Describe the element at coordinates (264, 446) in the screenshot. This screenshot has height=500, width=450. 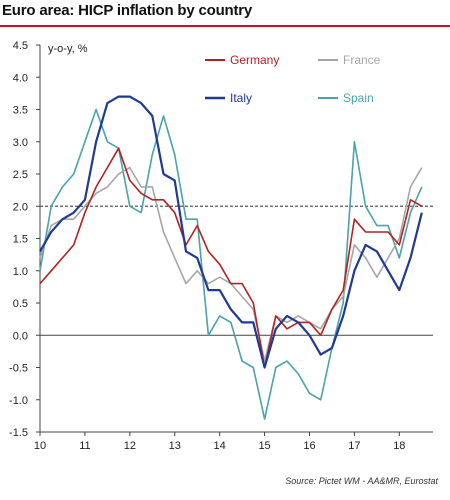
I see `x-tick-label: 15` at that location.